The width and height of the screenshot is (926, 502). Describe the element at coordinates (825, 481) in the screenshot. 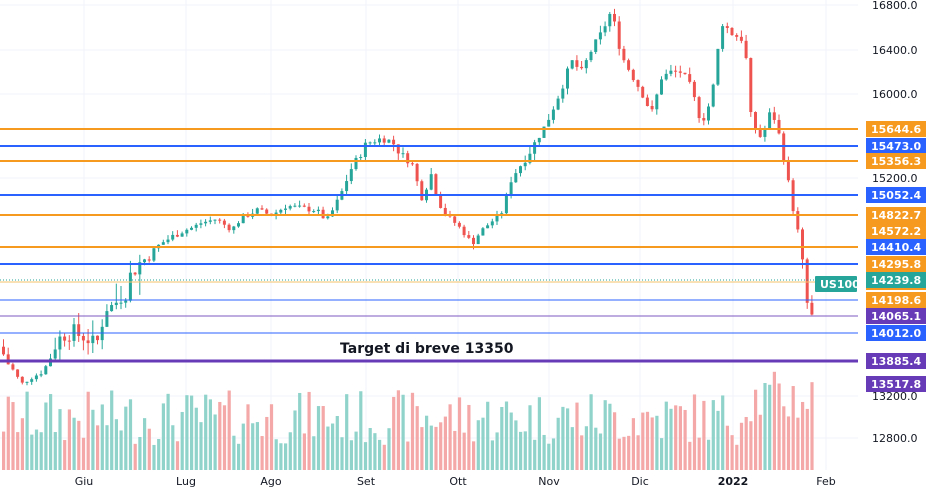

I see `time-tick-8: Feb` at that location.